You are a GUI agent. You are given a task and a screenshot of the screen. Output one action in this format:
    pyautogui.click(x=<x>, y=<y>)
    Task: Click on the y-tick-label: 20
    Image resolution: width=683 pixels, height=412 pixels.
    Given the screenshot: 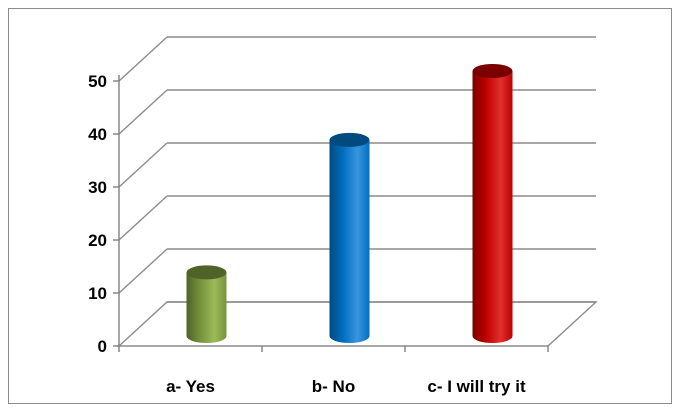 What is the action you would take?
    pyautogui.click(x=97, y=240)
    